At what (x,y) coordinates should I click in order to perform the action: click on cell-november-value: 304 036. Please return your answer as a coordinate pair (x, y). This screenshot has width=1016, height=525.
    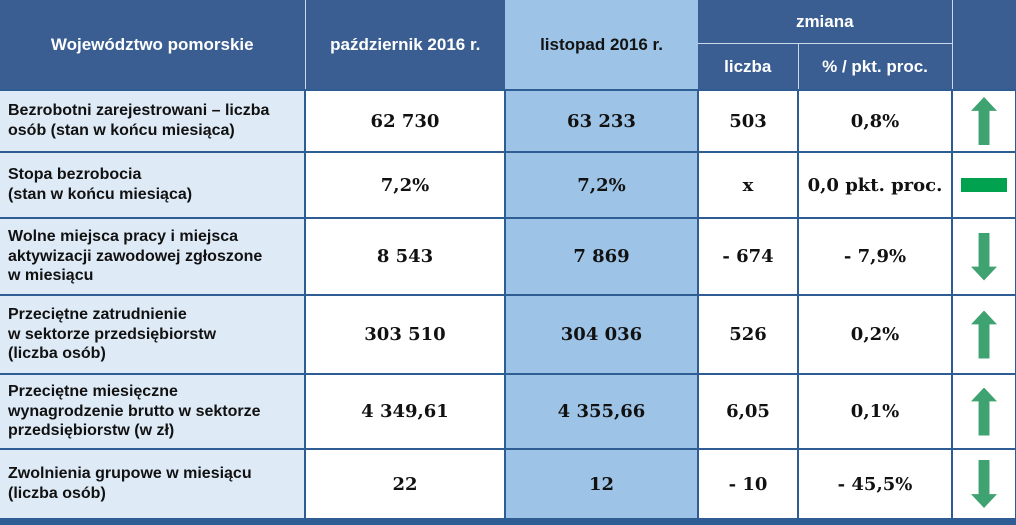
    Looking at the image, I should click on (601, 334).